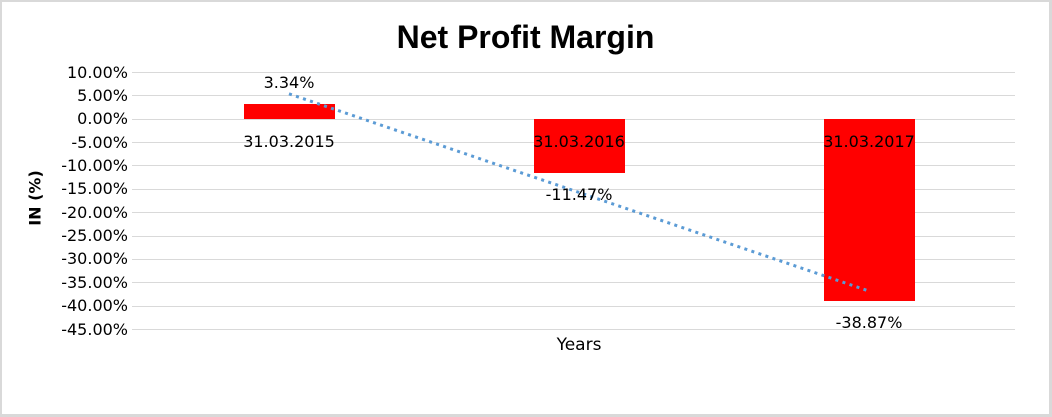 The width and height of the screenshot is (1052, 417). Describe the element at coordinates (289, 111) in the screenshot. I see `bar` at that location.